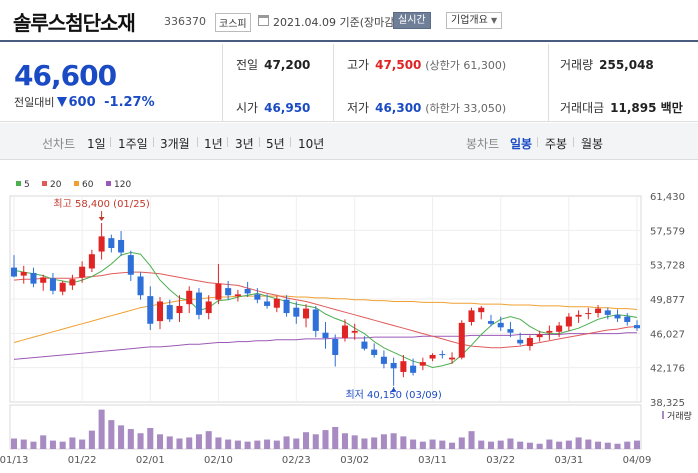 The image size is (698, 473). What do you see at coordinates (88, 185) in the screenshot?
I see `legend-label-60: 60` at bounding box center [88, 185].